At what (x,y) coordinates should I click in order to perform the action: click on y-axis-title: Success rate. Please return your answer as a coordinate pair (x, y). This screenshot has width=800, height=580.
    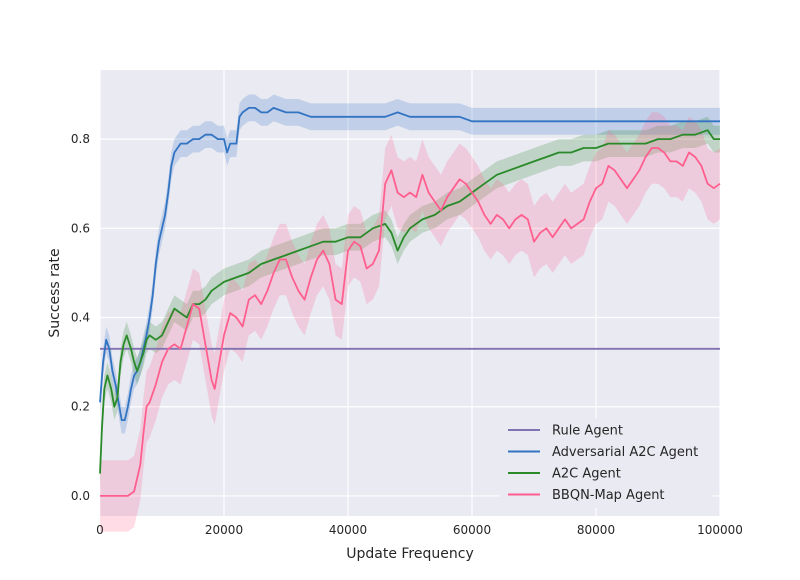
    Looking at the image, I should click on (55, 292).